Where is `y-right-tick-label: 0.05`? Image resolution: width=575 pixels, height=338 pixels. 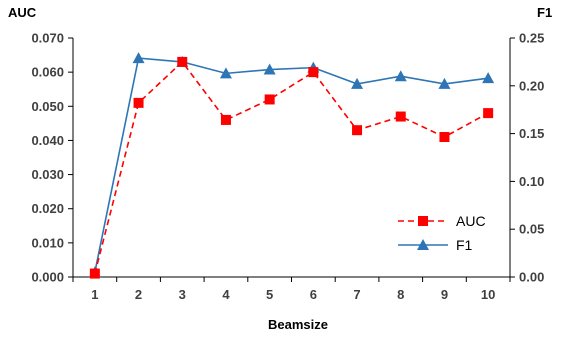
y-right-tick-label: 0.05 is located at coordinates (531, 229).